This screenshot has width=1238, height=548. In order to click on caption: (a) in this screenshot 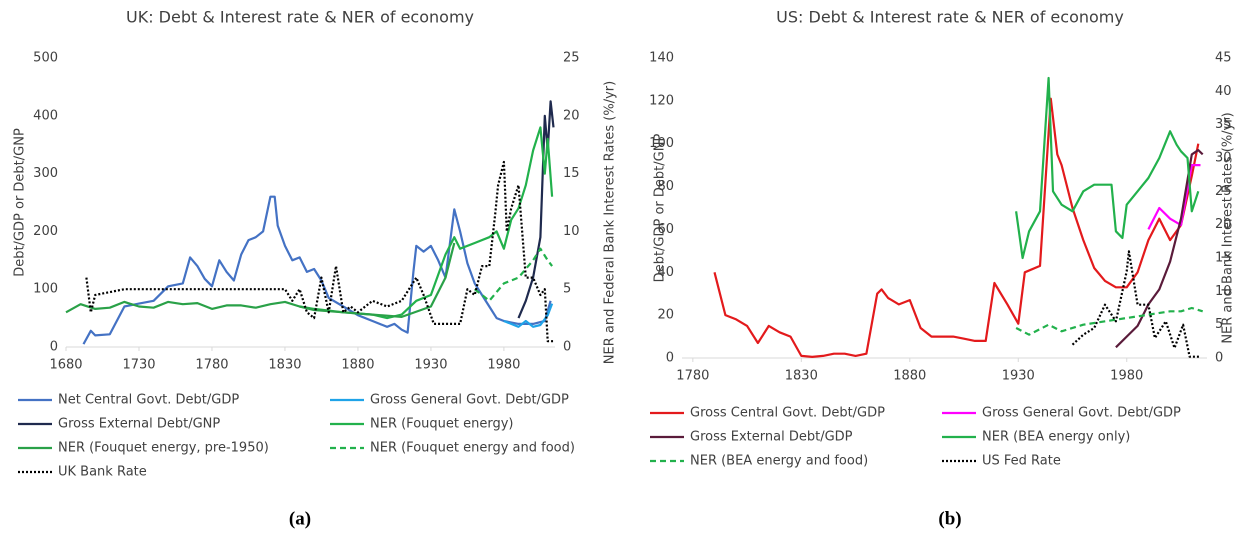, I will do `click(300, 518)`.